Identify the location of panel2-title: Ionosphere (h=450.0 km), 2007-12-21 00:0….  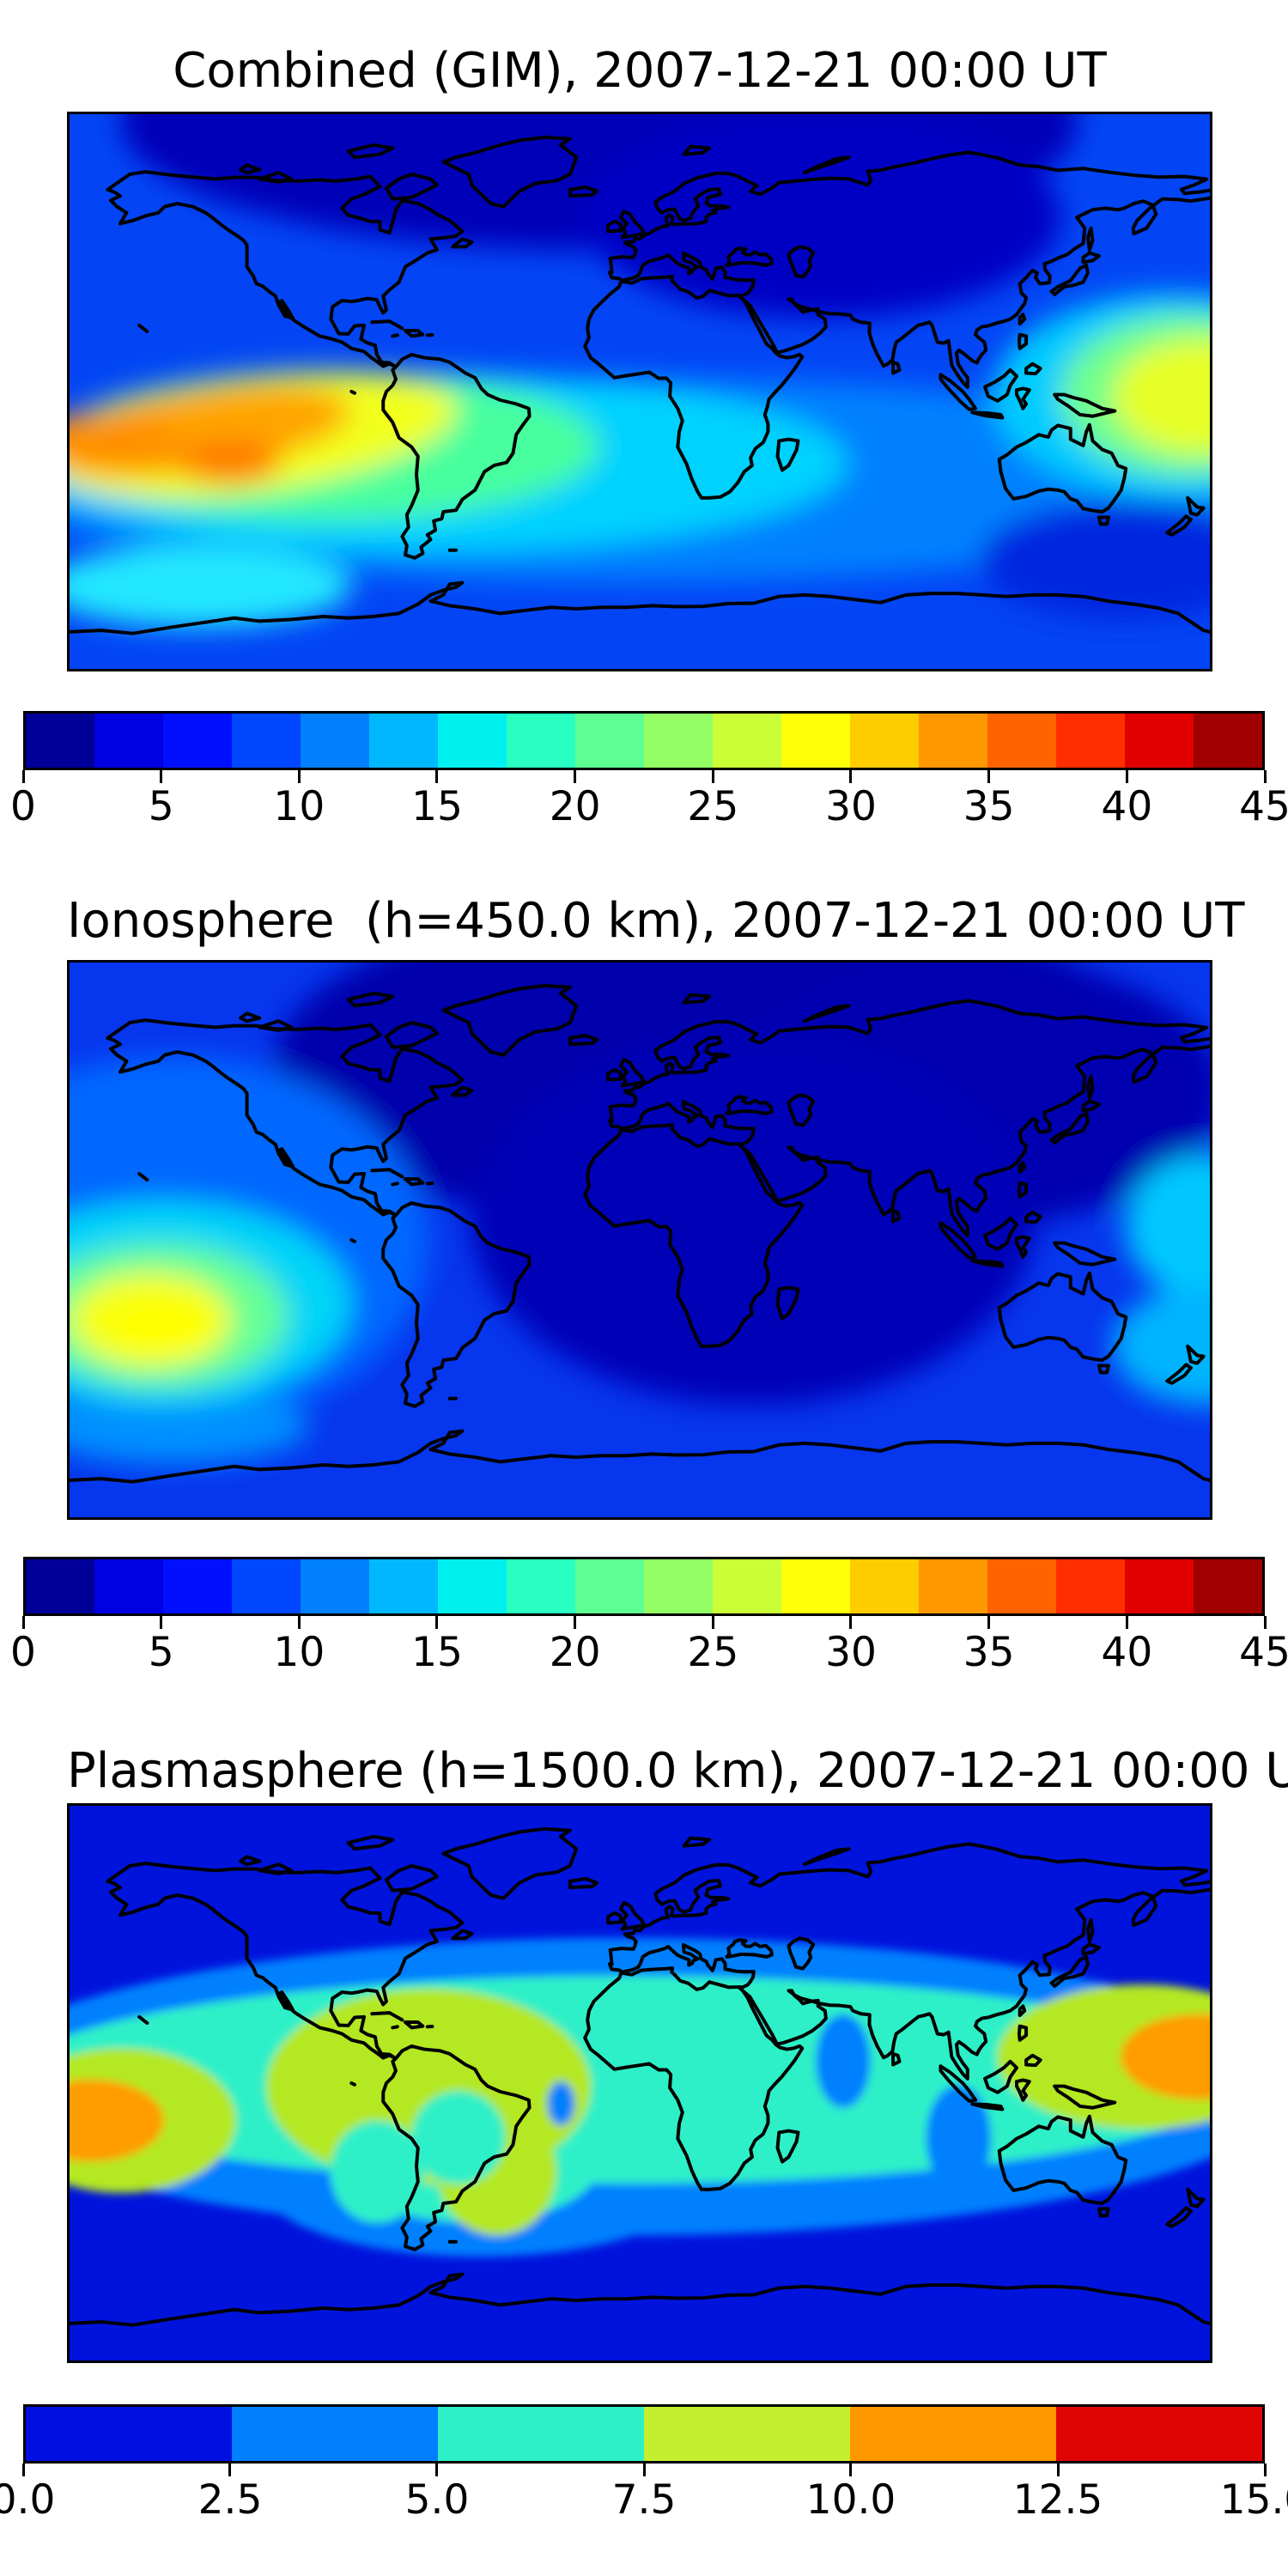
(656, 921).